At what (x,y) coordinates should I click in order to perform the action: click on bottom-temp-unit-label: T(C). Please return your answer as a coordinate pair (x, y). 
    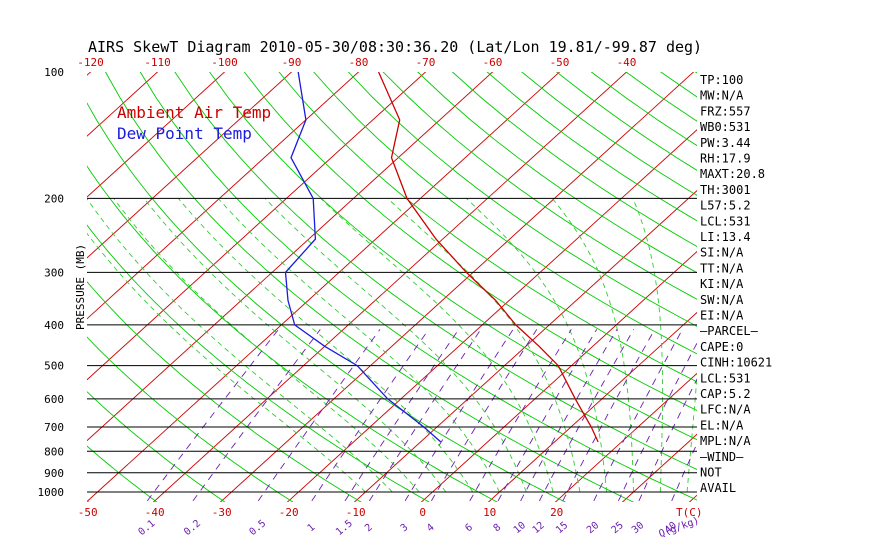
    Looking at the image, I should click on (689, 512).